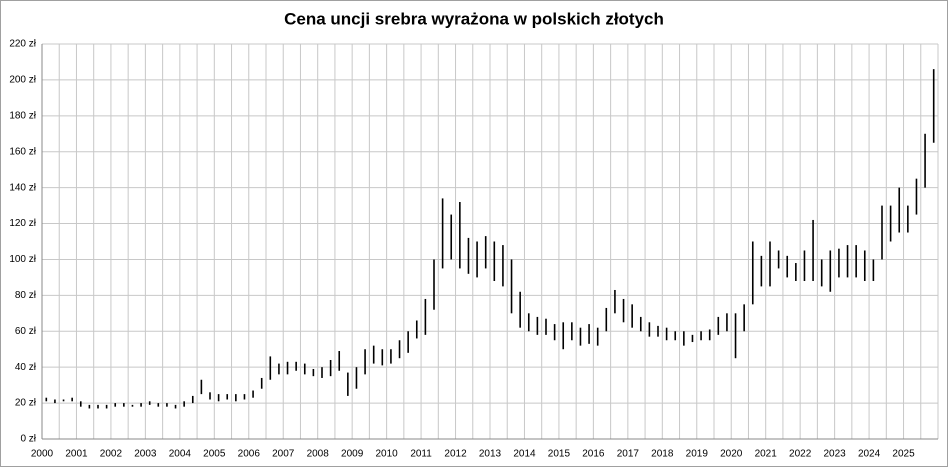 Image resolution: width=948 pixels, height=467 pixels. Describe the element at coordinates (180, 454) in the screenshot. I see `x-tick-label: 2004` at that location.